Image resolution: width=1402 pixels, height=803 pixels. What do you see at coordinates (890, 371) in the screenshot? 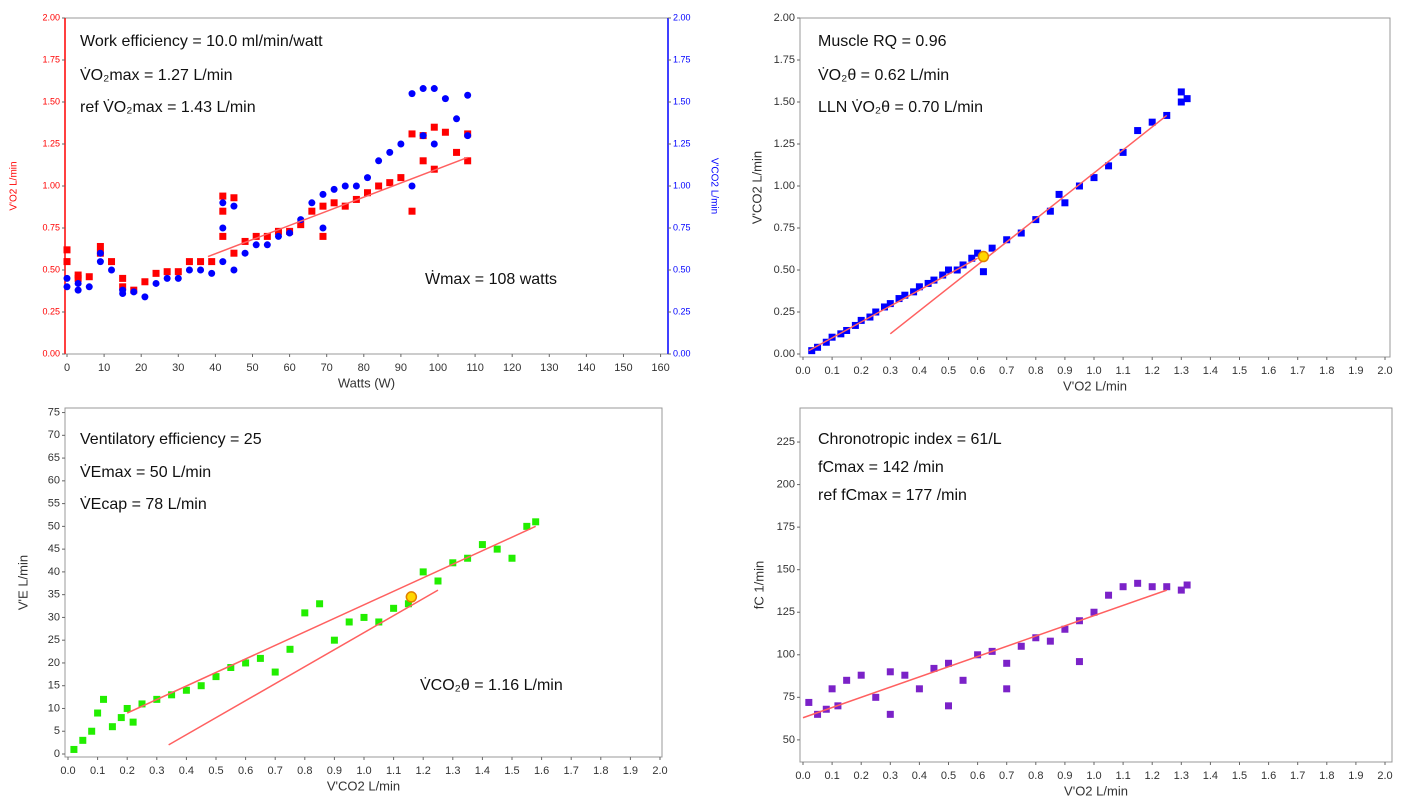
I see `x-tick-label: 0.3` at bounding box center [890, 371].